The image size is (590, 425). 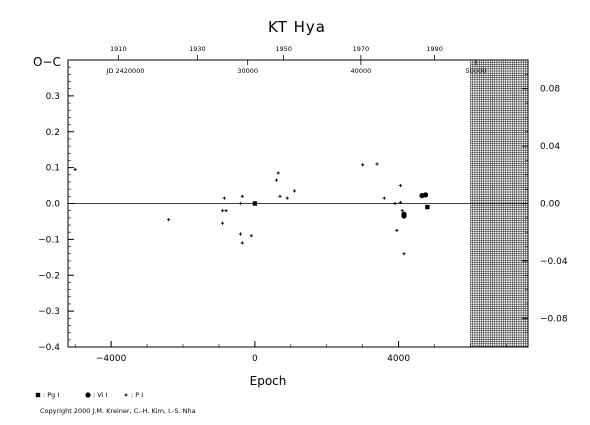 What do you see at coordinates (255, 359) in the screenshot?
I see `x-tick-label: 0` at bounding box center [255, 359].